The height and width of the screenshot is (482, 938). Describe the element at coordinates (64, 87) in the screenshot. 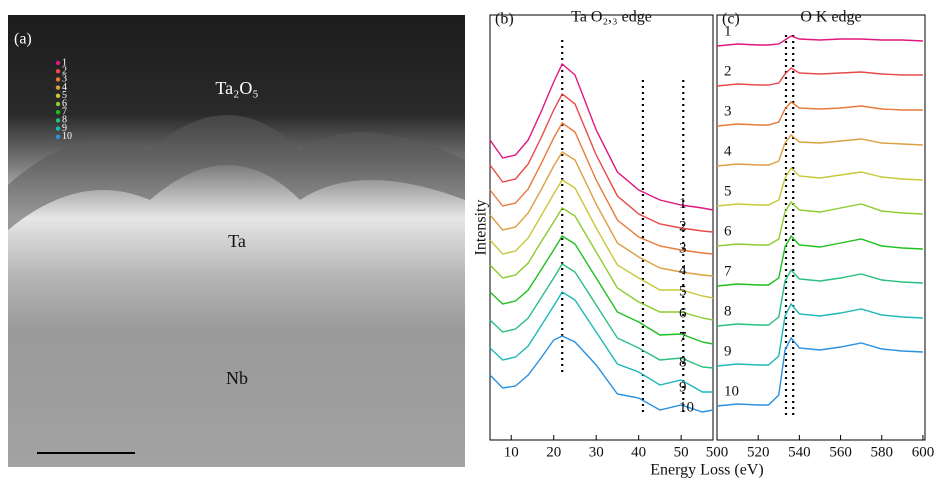

I see `legend-label: 4` at that location.